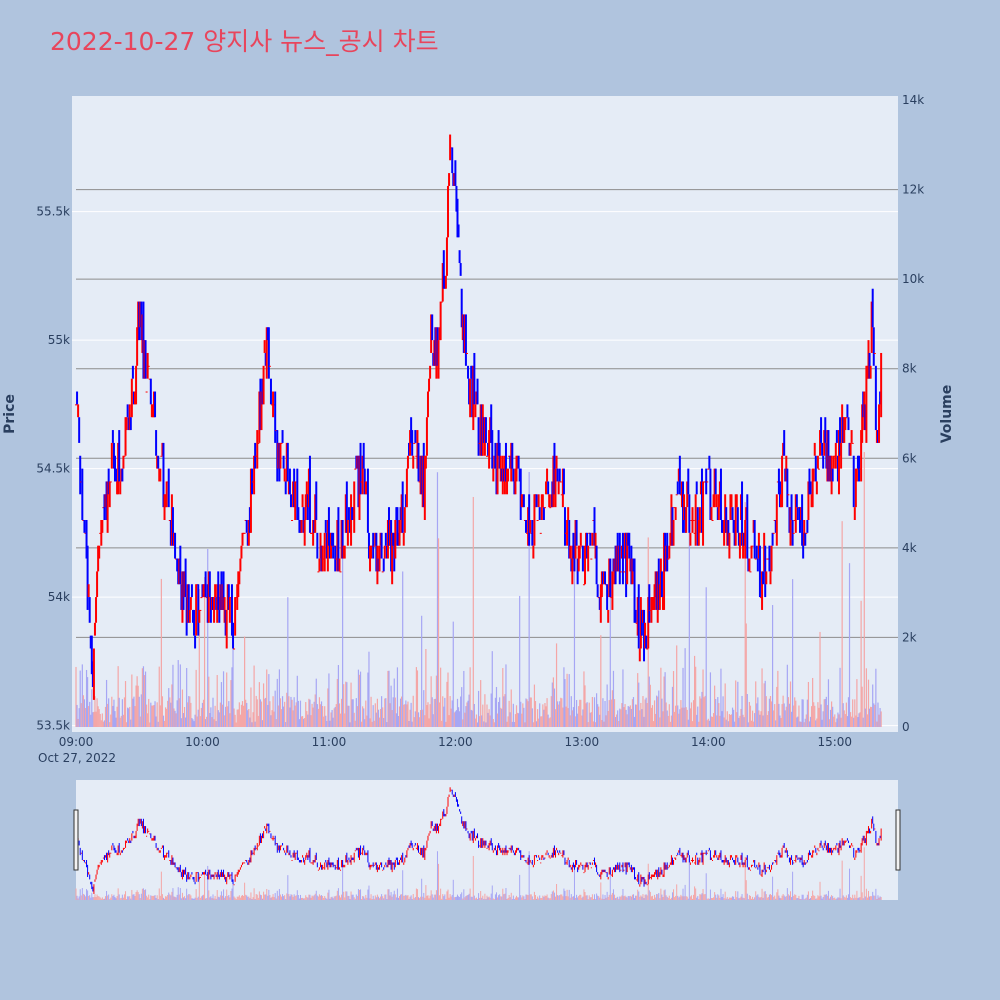  What do you see at coordinates (77, 758) in the screenshot?
I see `date-label: Oct 27, 2022` at bounding box center [77, 758].